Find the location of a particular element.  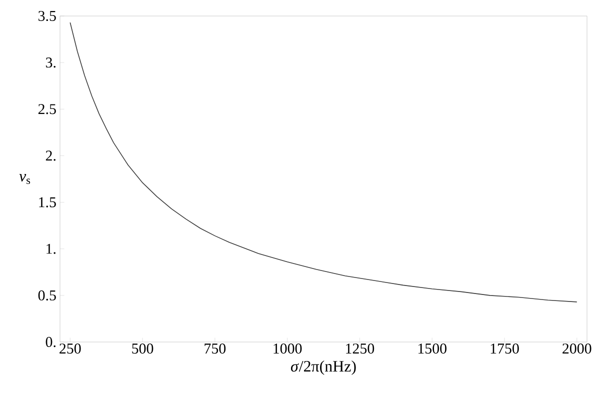

y-tick-label: 0.5 is located at coordinates (47, 295).